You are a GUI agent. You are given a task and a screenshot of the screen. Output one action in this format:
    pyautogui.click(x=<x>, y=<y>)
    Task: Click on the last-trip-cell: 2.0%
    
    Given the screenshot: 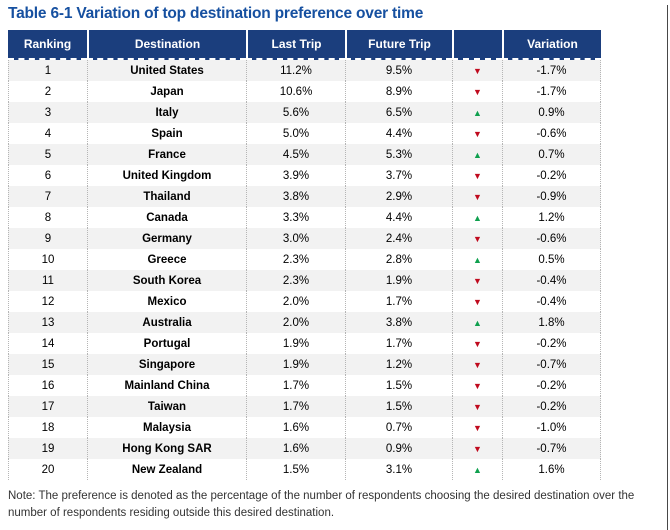 What is the action you would take?
    pyautogui.click(x=295, y=301)
    